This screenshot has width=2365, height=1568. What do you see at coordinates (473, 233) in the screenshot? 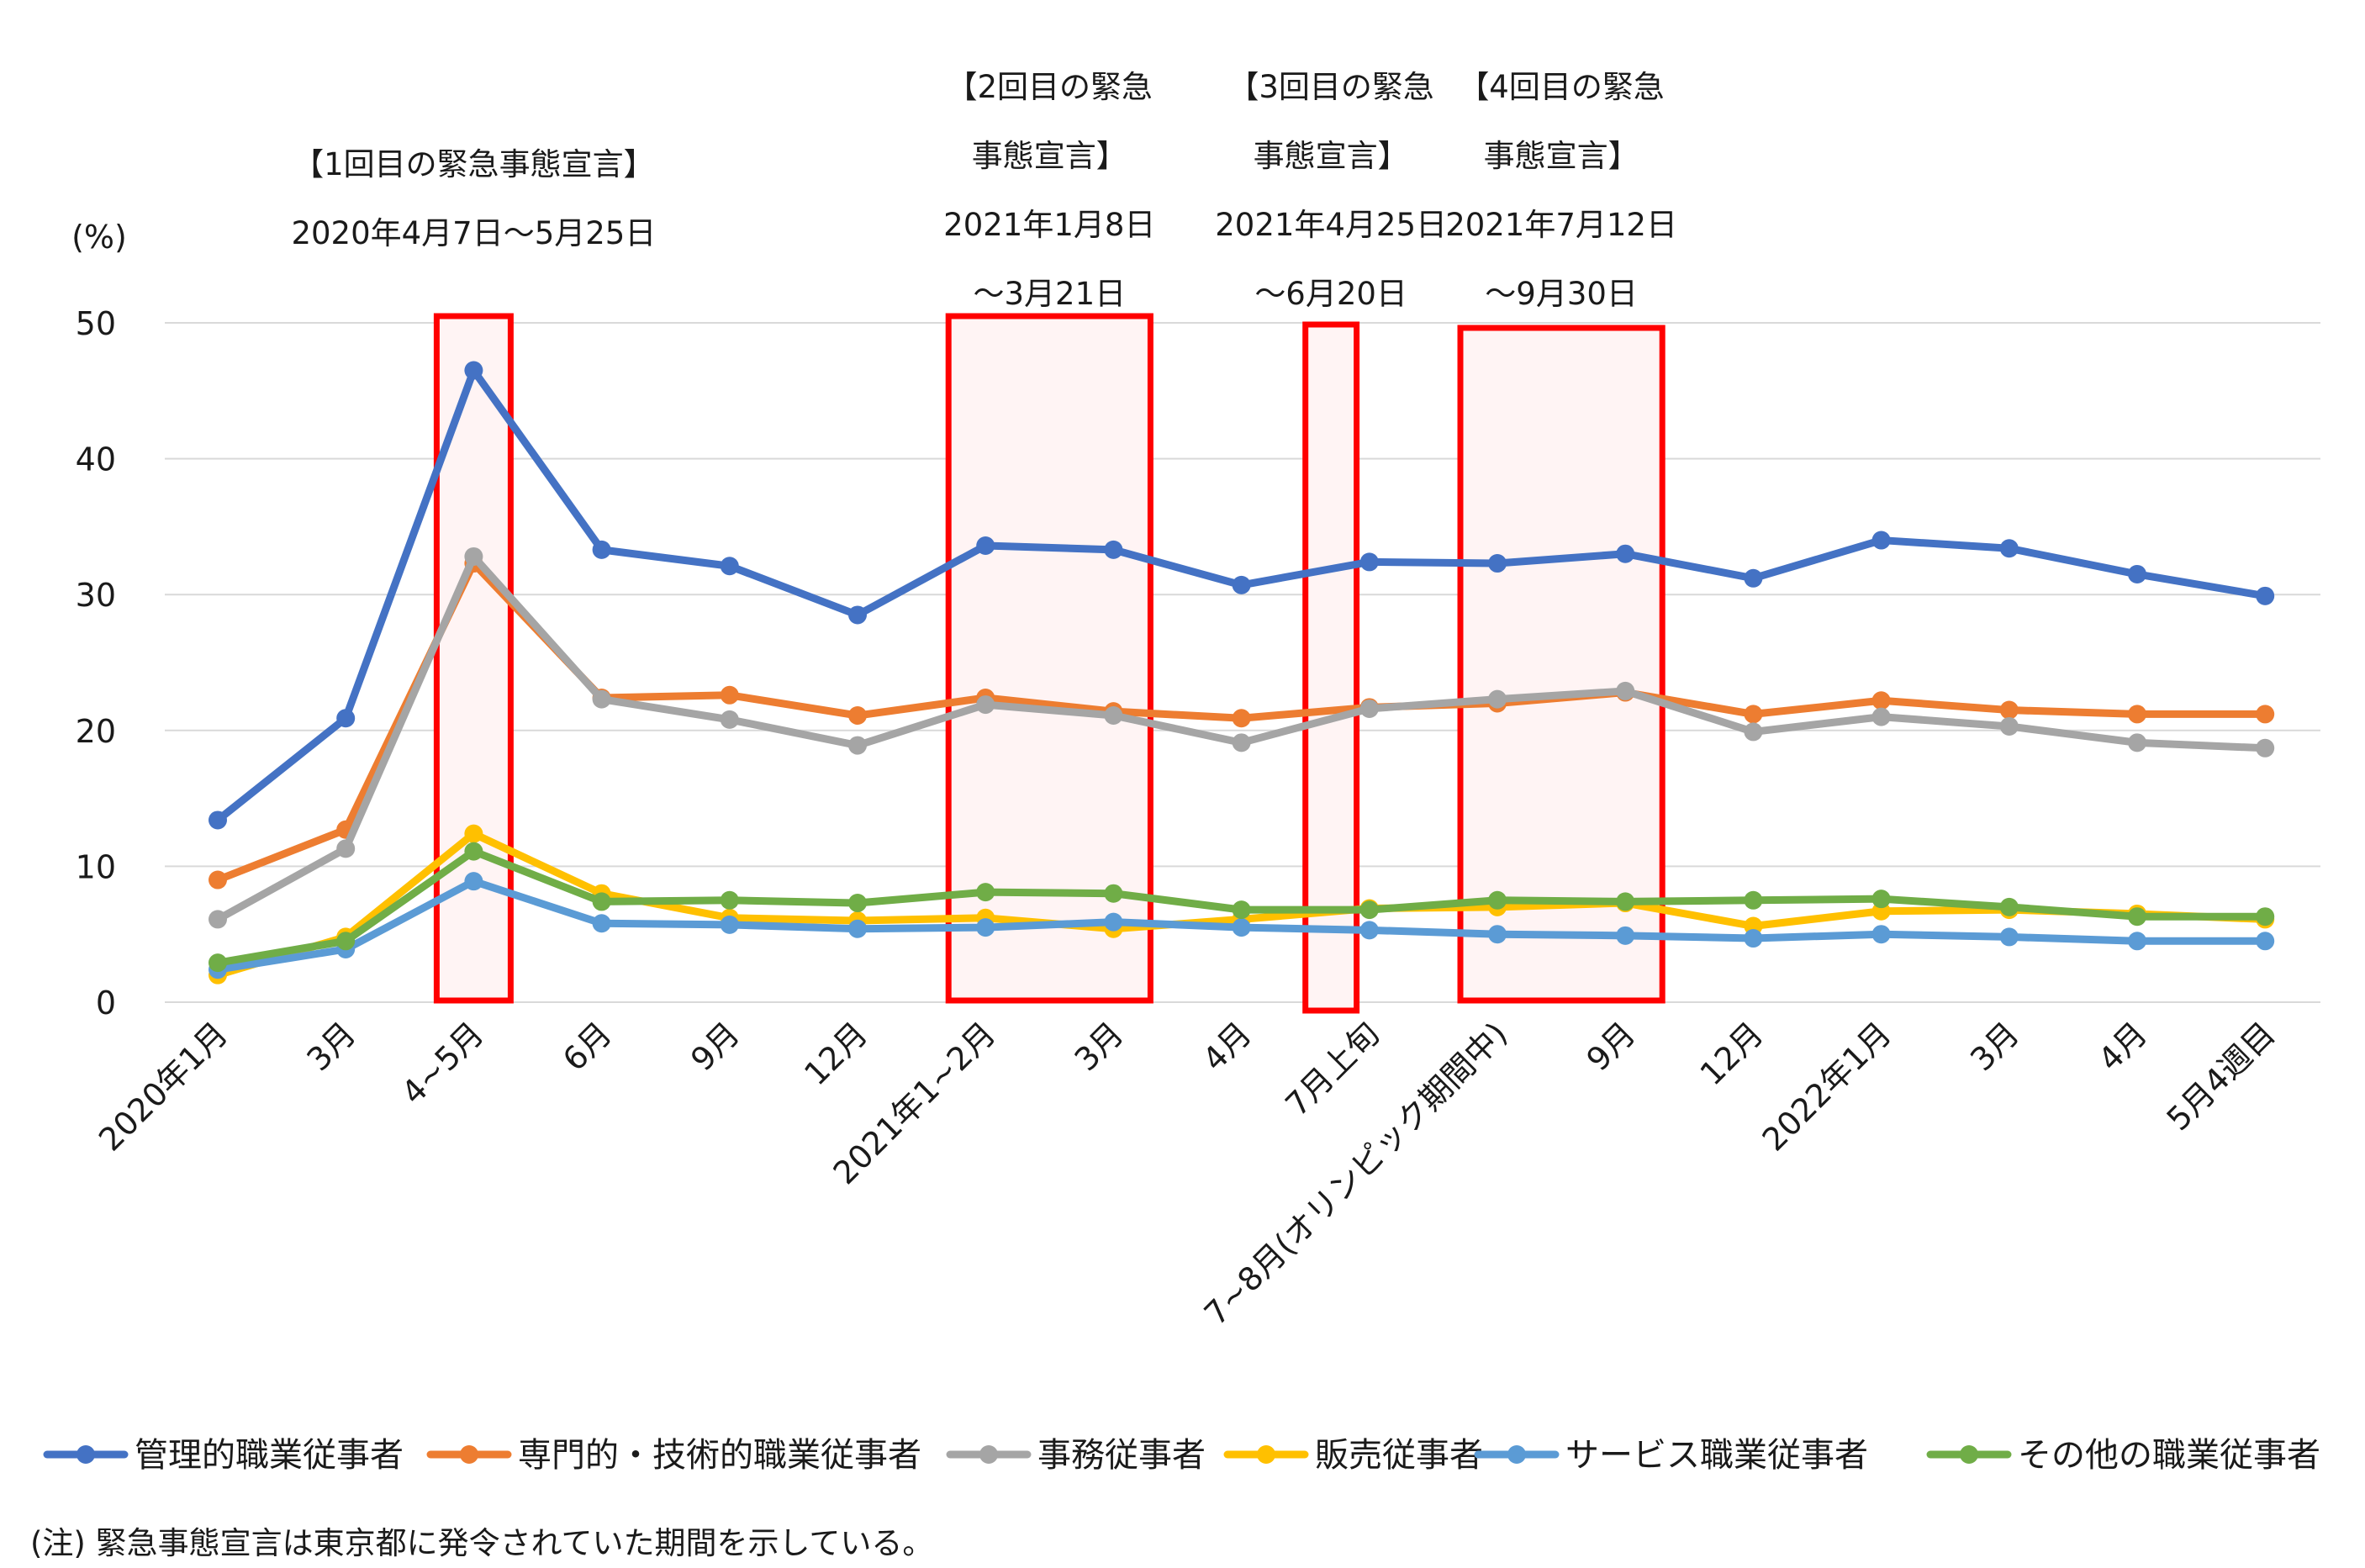
I see `period-annotation-1-line-2: 2020年4月7日～5月25日` at bounding box center [473, 233].